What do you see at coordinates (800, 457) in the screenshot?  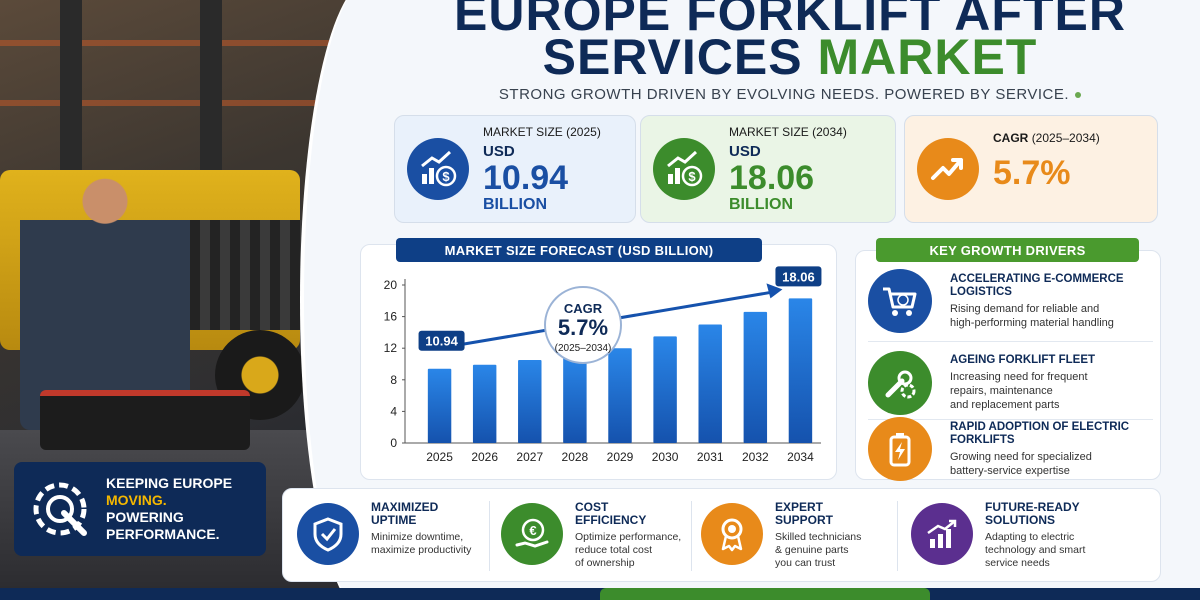 I see `x-tick-label: 2034` at bounding box center [800, 457].